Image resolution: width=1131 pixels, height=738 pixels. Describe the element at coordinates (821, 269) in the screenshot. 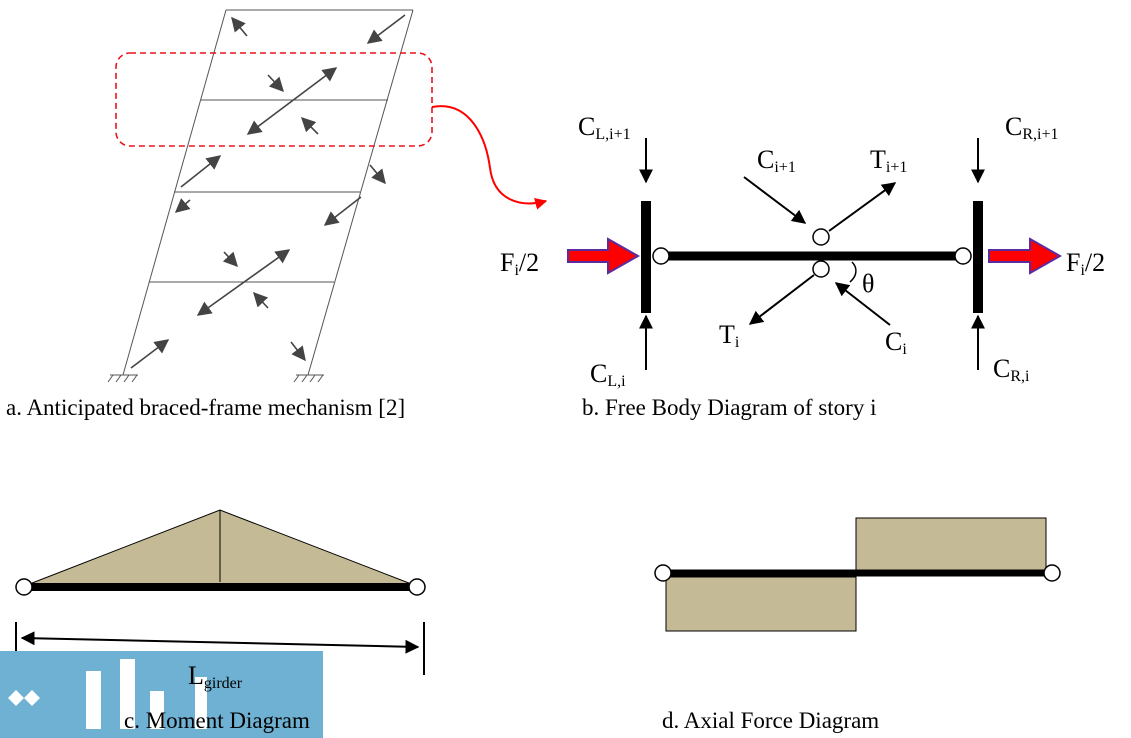

I see `fbd-hinge-brace-bottom` at that location.